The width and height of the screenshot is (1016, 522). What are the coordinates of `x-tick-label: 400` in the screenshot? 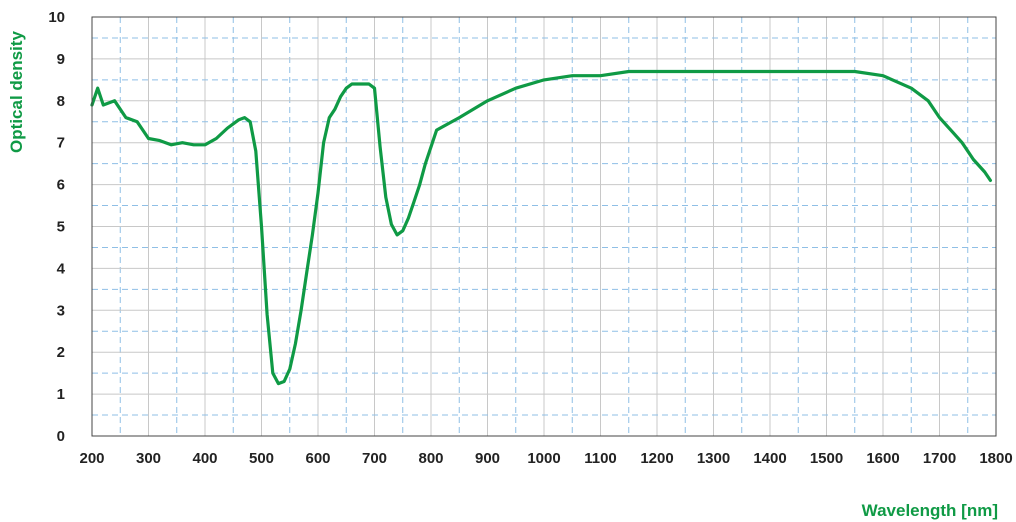 It's located at (204, 458).